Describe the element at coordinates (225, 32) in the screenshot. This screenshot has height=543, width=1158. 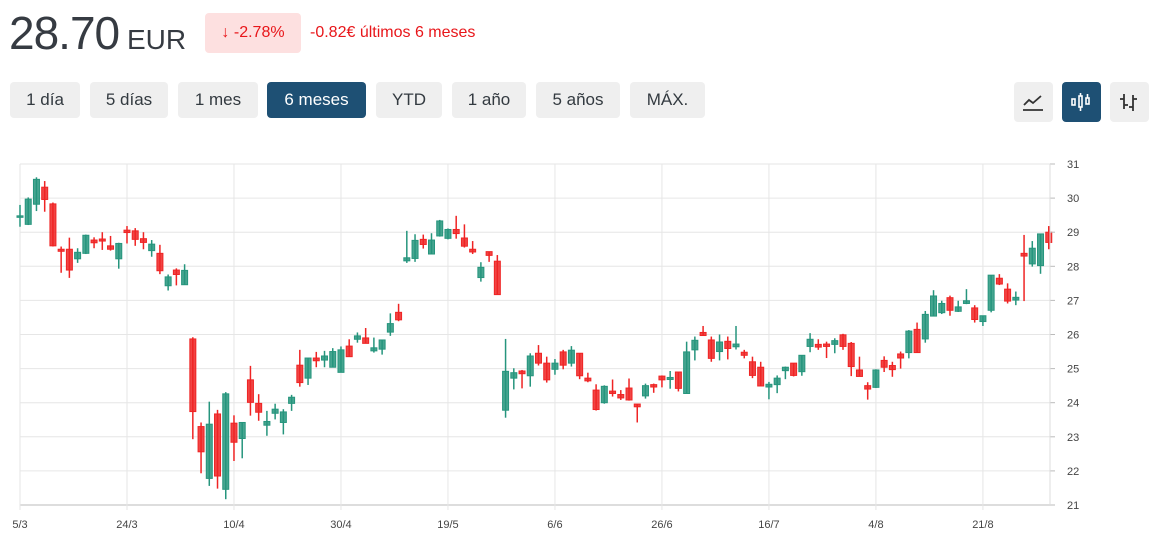
I see `arrow-down-icon: ↓` at that location.